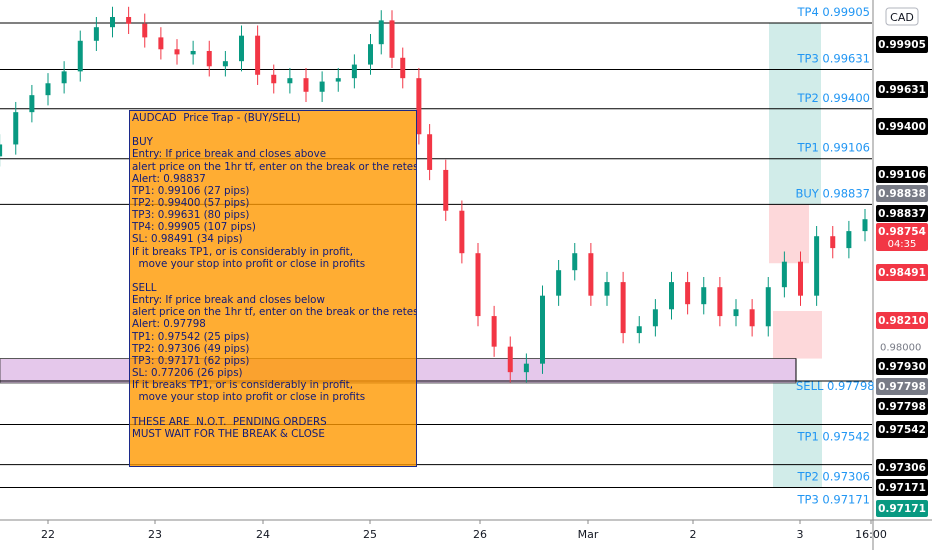  What do you see at coordinates (795, 113) in the screenshot?
I see `buy-target-zone` at bounding box center [795, 113].